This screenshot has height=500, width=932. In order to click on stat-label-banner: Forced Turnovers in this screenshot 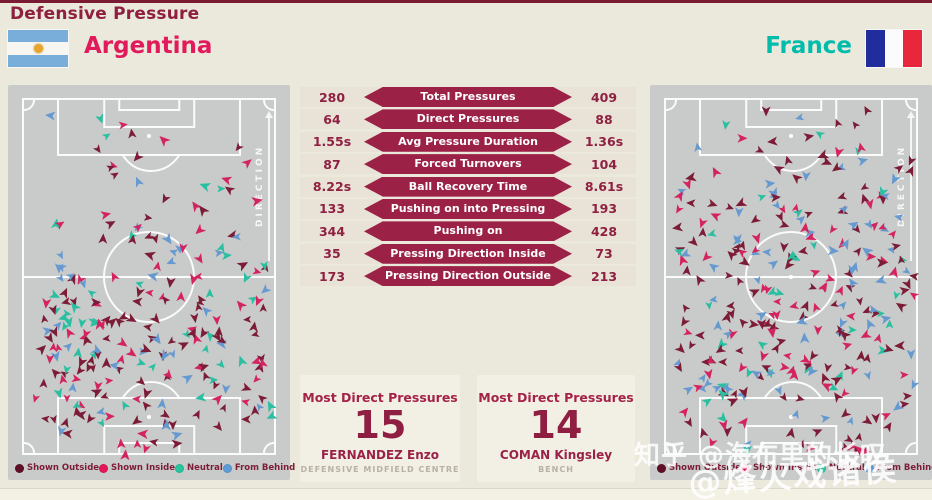, I will do `click(468, 164)`.